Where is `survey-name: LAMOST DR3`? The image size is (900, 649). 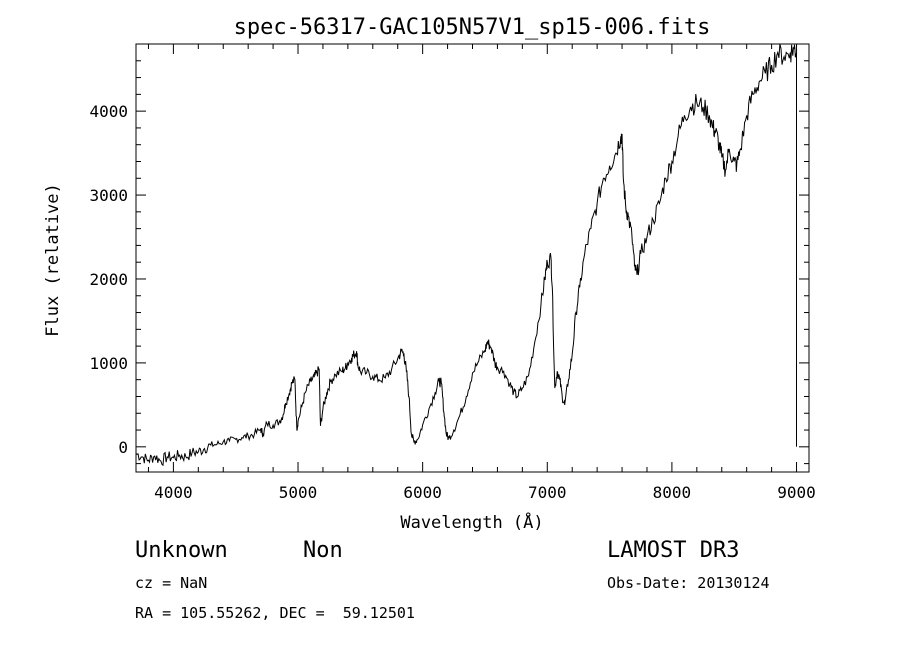
survey-name: LAMOST DR3 is located at coordinates (673, 550).